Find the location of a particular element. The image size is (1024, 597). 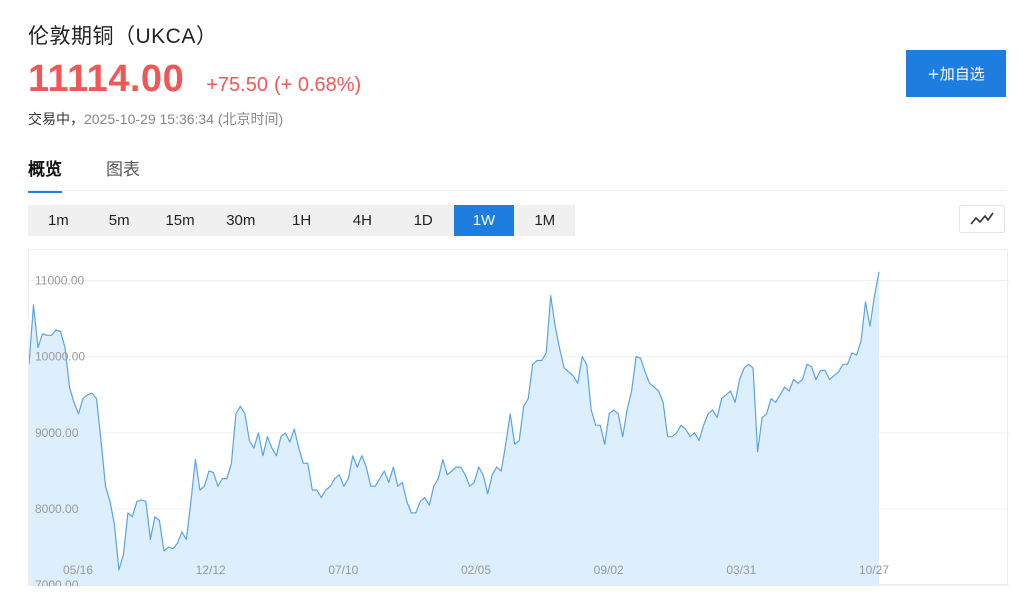

y-tick-label: 8000.00 is located at coordinates (57, 509).